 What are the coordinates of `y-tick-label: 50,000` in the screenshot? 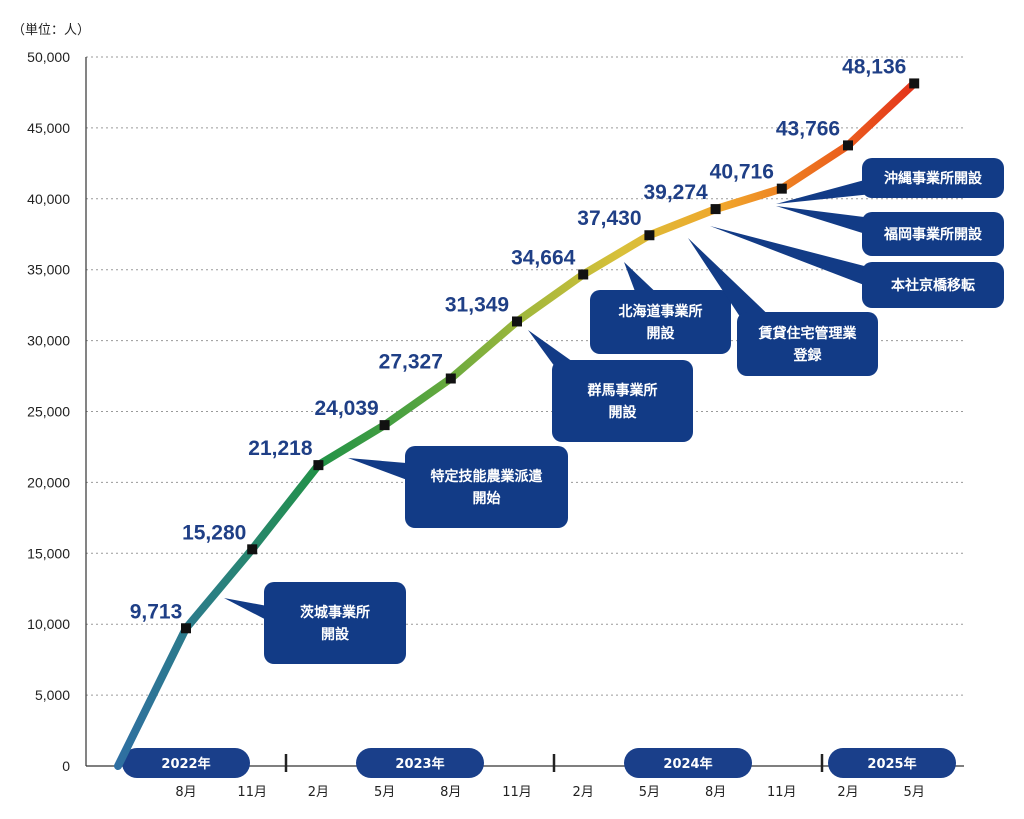 It's located at (48, 57).